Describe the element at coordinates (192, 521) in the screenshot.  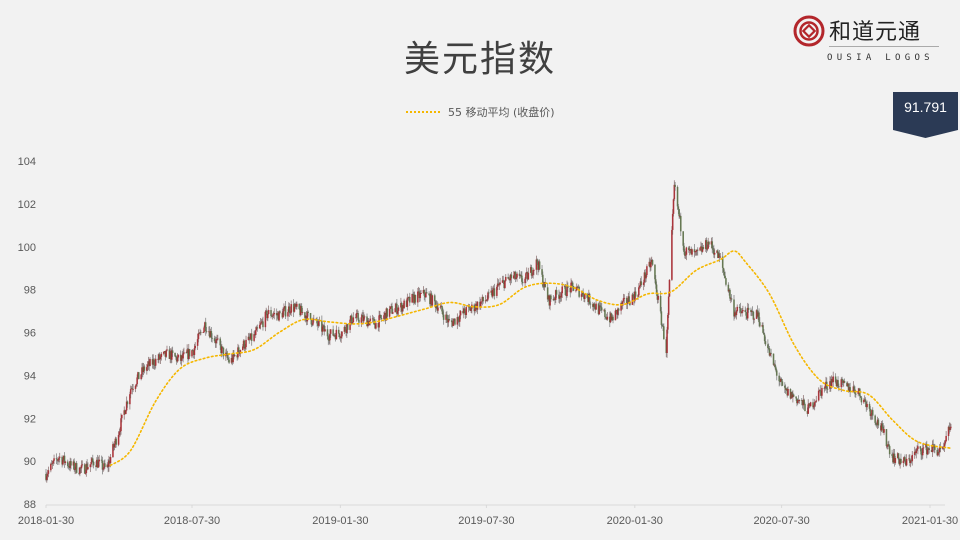
I see `x-tick-label: 2018-07-30` at that location.